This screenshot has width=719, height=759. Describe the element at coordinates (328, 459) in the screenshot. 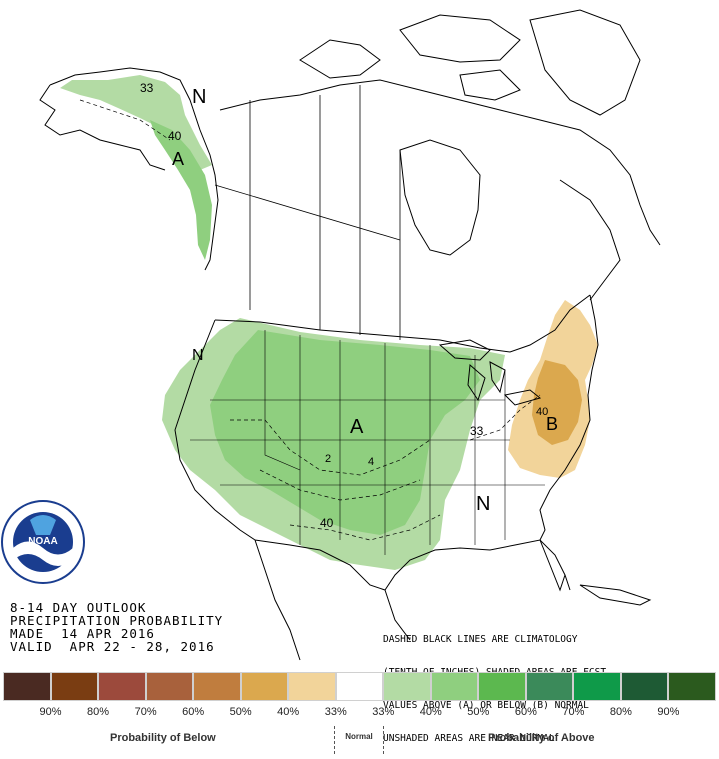

I see `contour-2-label: 2` at that location.